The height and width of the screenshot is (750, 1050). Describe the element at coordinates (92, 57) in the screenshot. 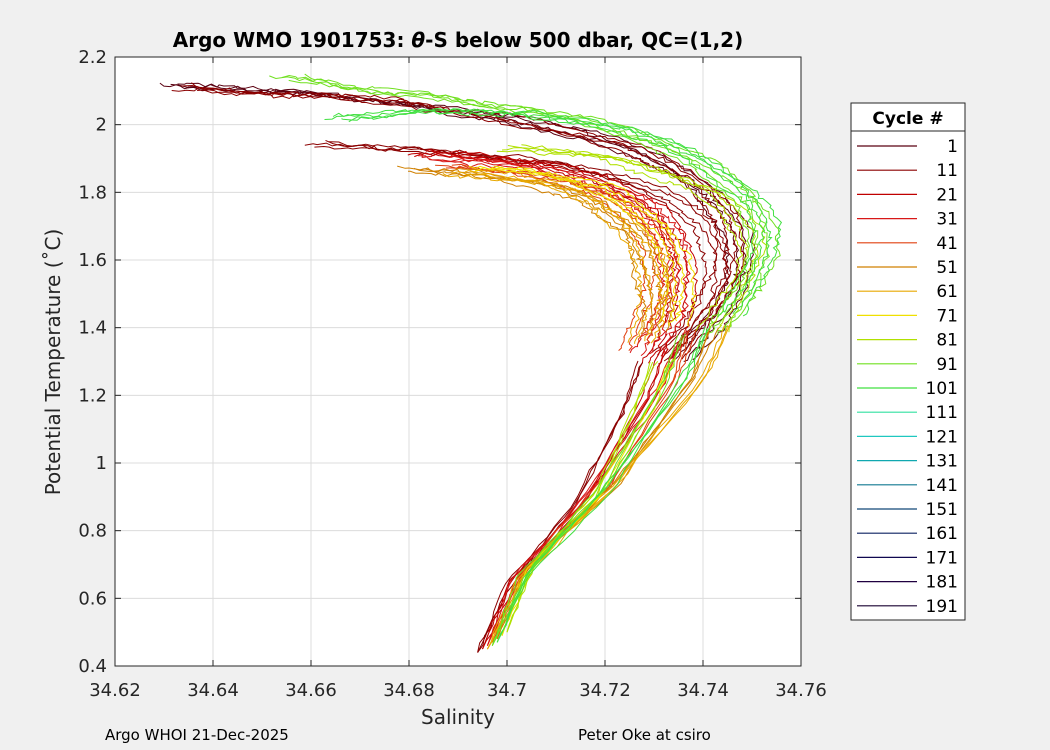

I see `y-tick-label: 2.2` at that location.